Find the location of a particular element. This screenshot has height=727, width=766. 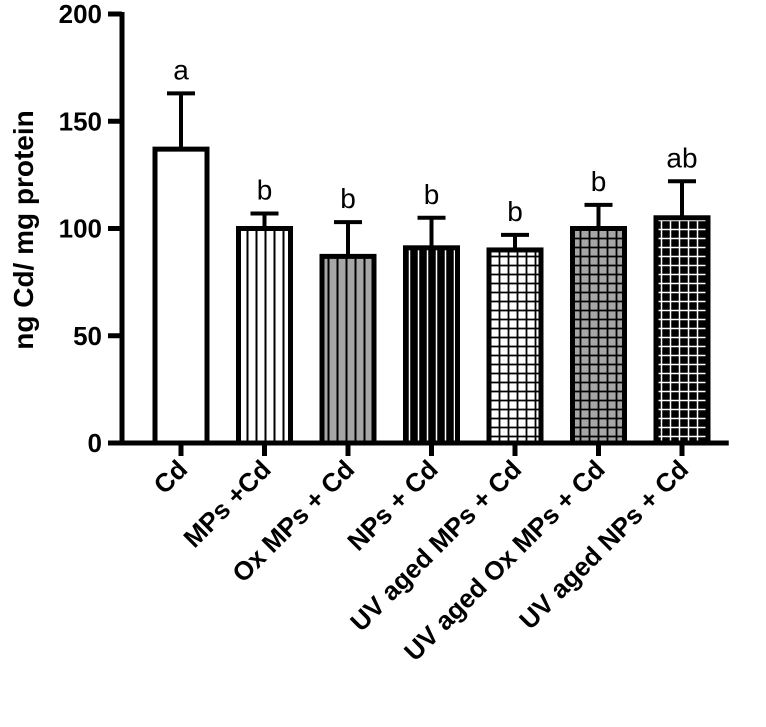

y-tick-label: 150 is located at coordinates (80, 121).